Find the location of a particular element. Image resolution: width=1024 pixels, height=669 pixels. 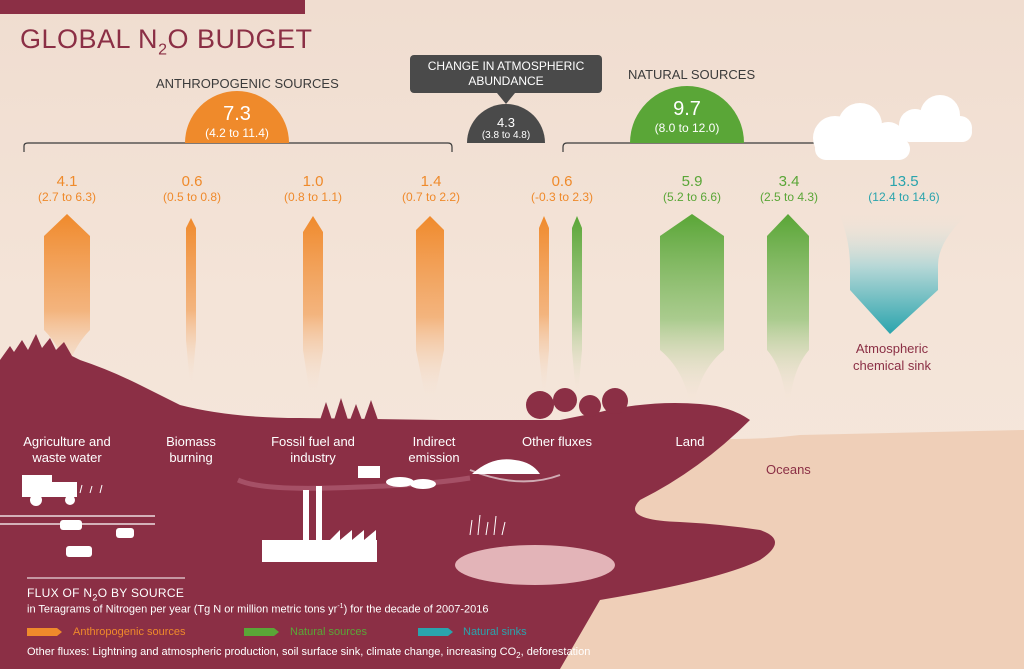

legend-sinks: Natural sinks is located at coordinates (495, 632).